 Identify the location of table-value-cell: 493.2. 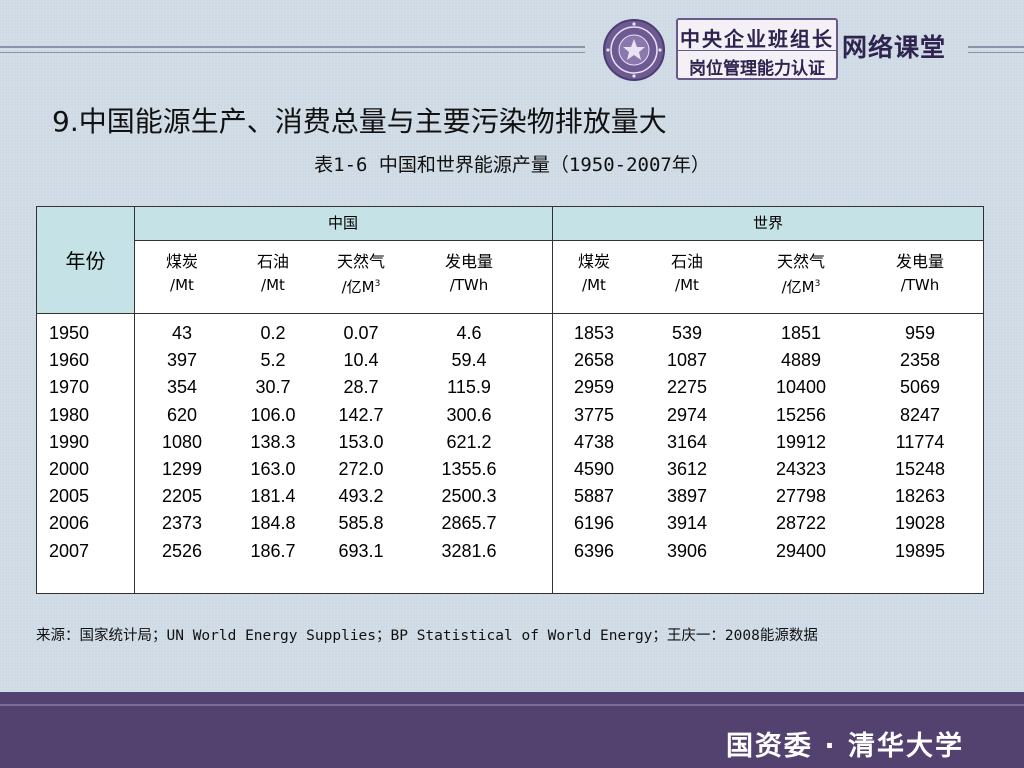
(361, 496).